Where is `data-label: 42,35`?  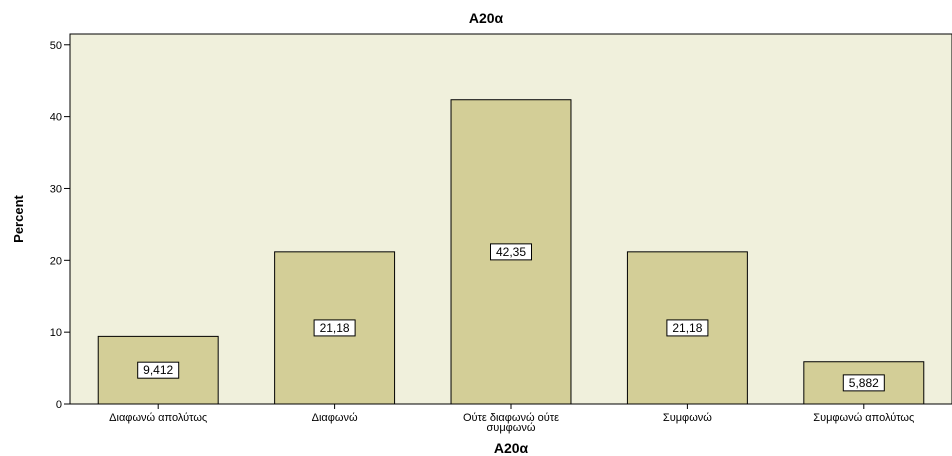 data-label: 42,35 is located at coordinates (511, 252).